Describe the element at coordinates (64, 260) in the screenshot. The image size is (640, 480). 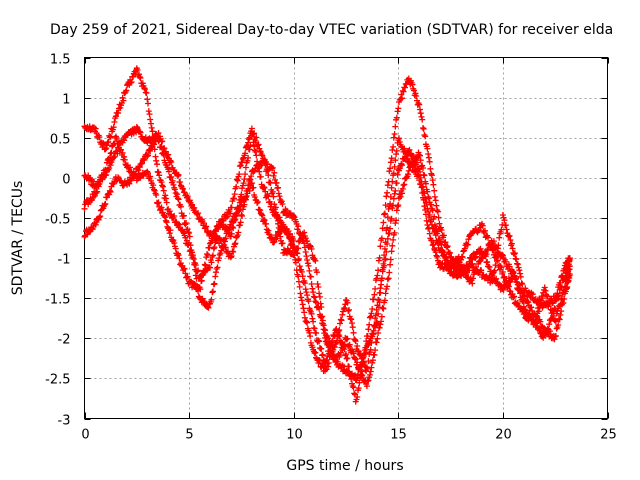
I see `y-tick-label: -1` at that location.